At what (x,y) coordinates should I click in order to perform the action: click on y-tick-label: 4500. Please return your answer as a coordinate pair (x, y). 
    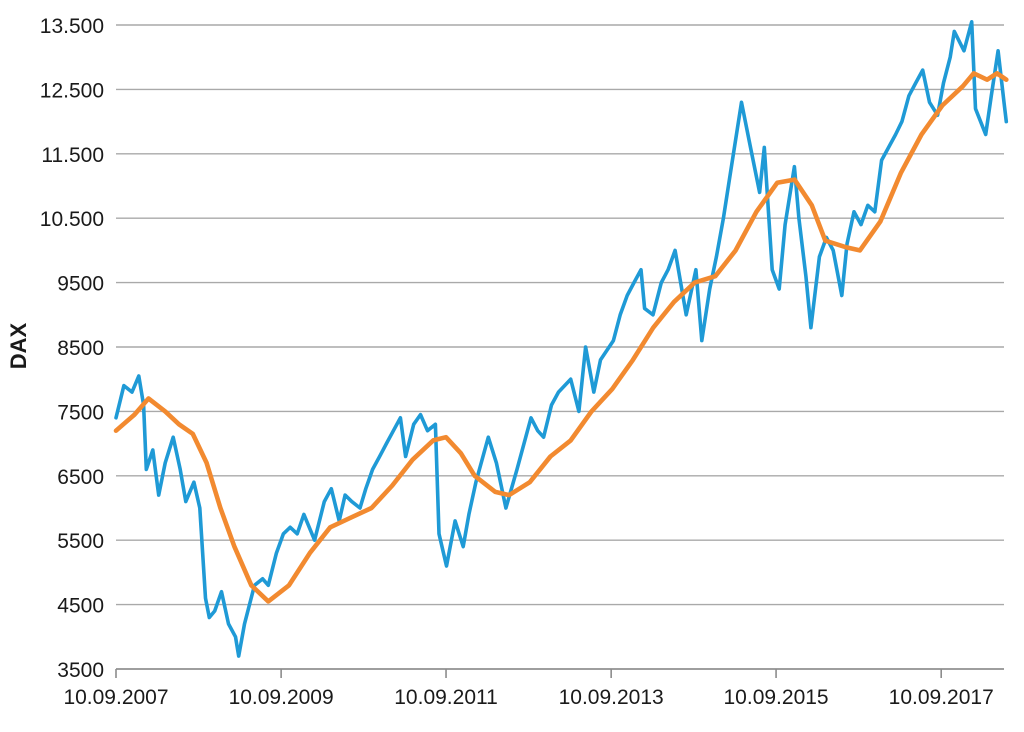
    Looking at the image, I should click on (80, 606).